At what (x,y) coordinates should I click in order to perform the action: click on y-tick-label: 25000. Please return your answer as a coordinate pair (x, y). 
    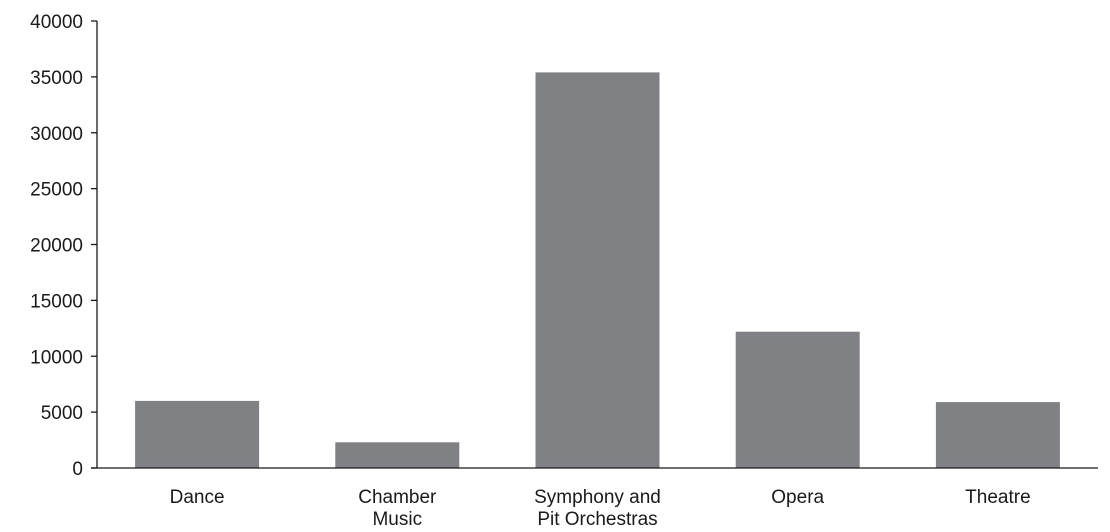
    Looking at the image, I should click on (56, 190).